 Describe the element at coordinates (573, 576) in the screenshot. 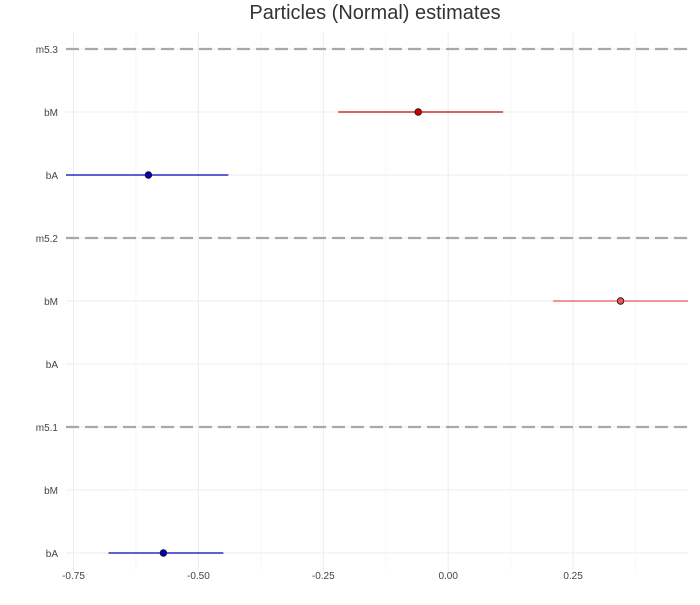

I see `x-tick-label: 0.25` at that location.